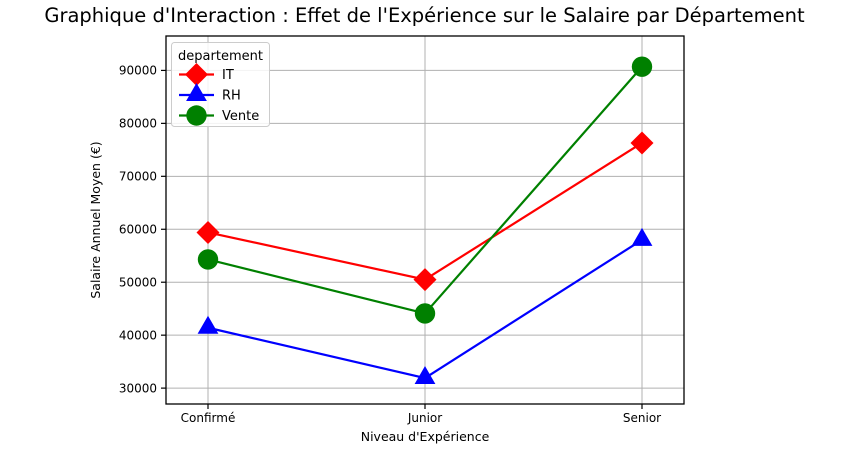 Image resolution: width=849 pixels, height=457 pixels. I want to click on legend-item-label-it: IT, so click(228, 75).